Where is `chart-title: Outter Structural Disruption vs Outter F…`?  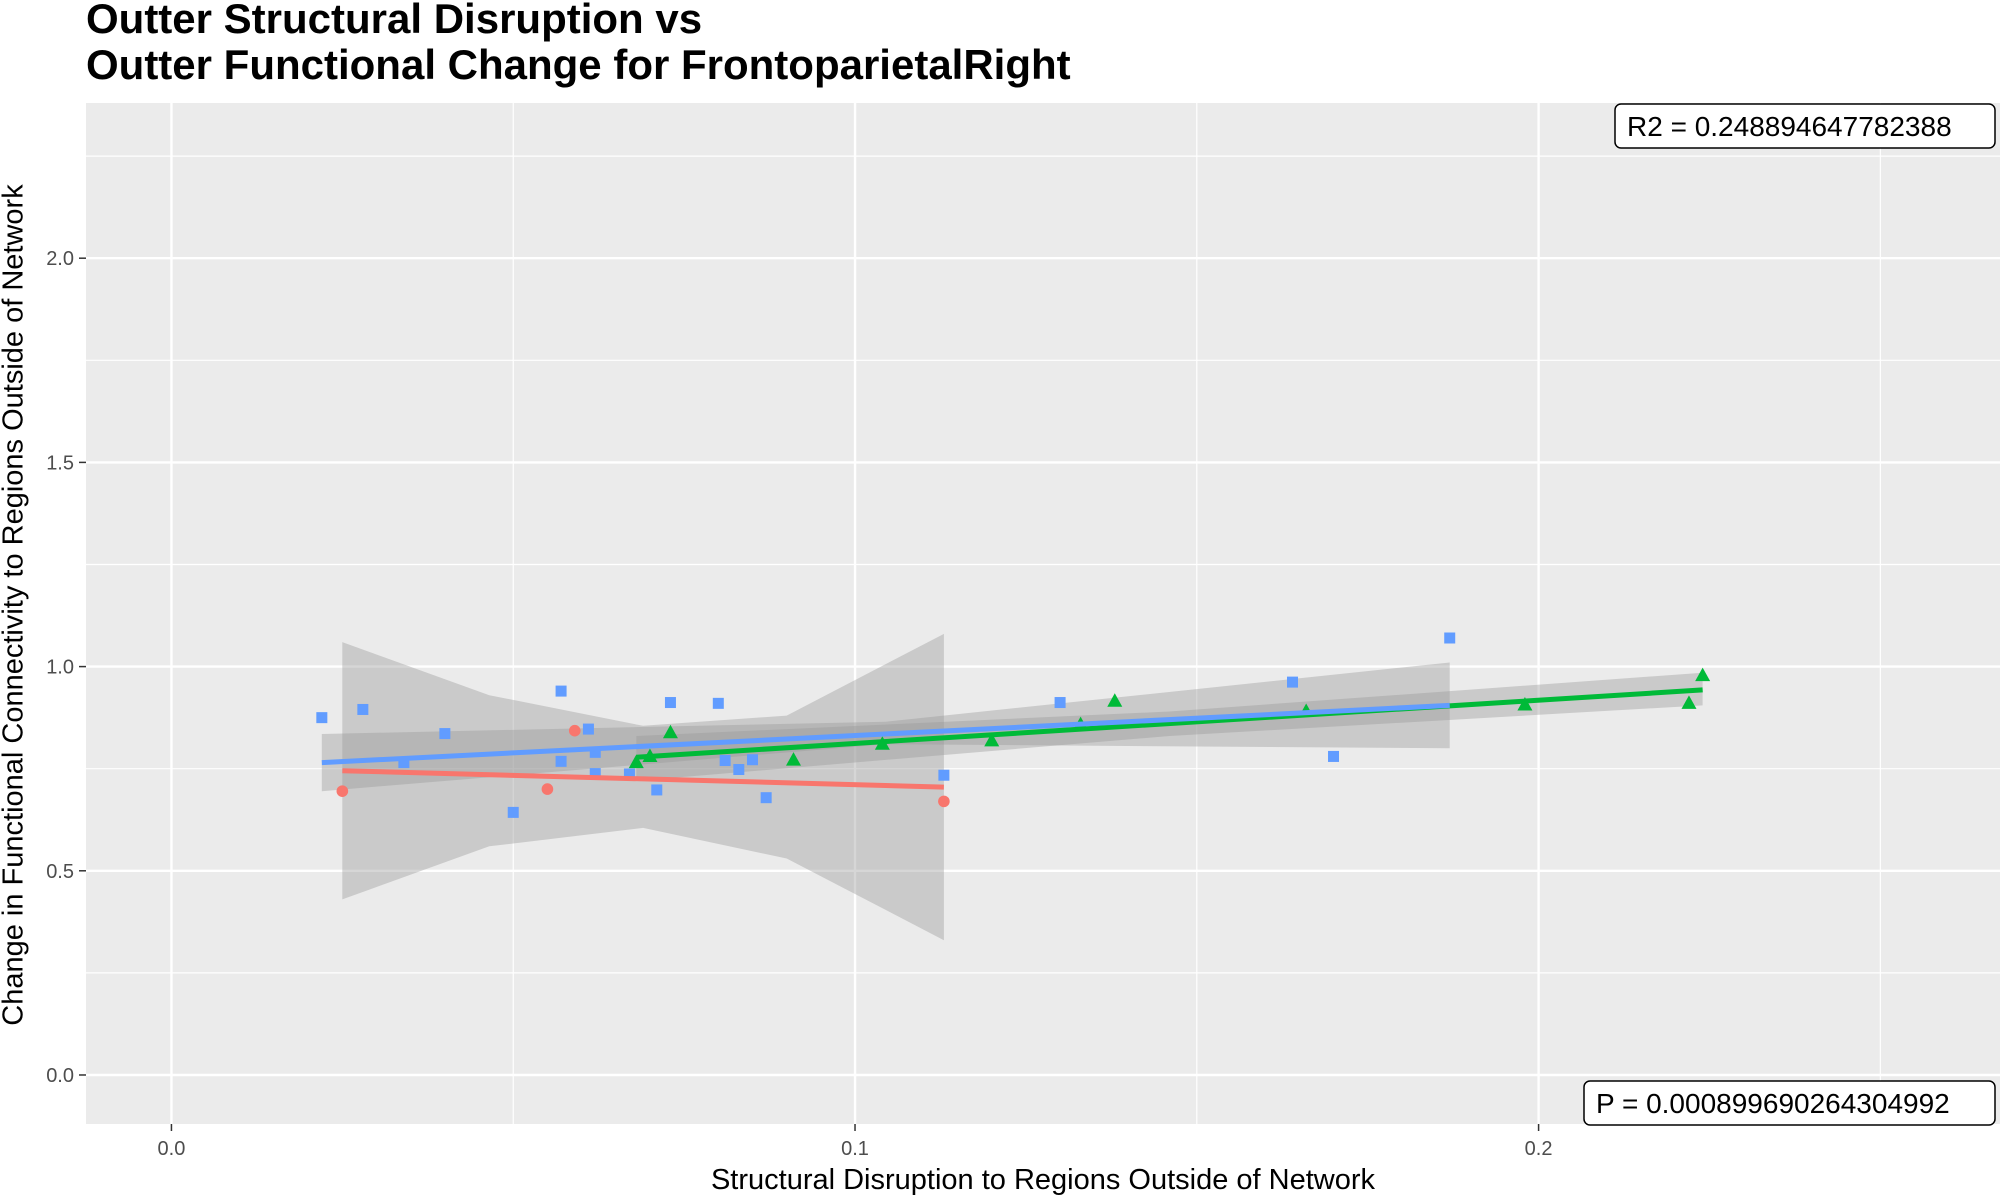
chart-title: Outter Structural Disruption vs Outter F… is located at coordinates (578, 44).